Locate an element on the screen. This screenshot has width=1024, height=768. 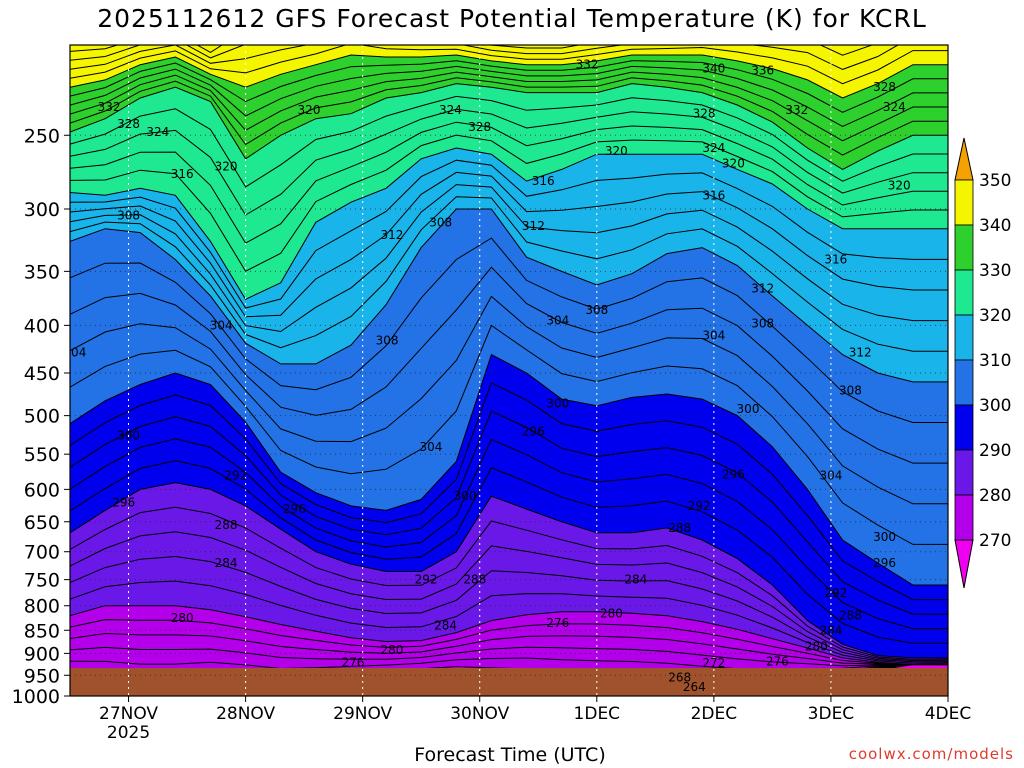
colorbar-label: 290 is located at coordinates (995, 451).